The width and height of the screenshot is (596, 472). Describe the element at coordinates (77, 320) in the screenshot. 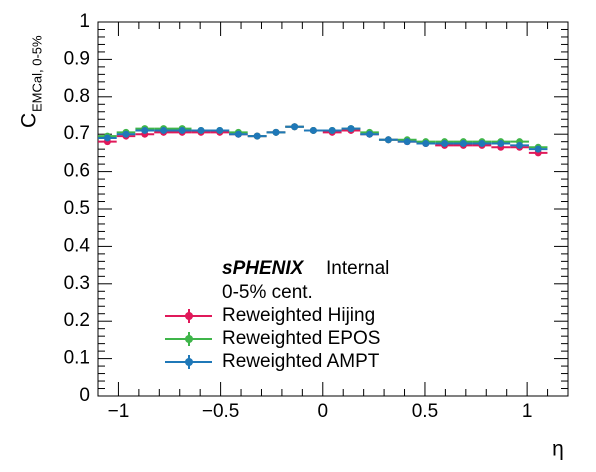

I see `y-tick-label: 0.2` at that location.